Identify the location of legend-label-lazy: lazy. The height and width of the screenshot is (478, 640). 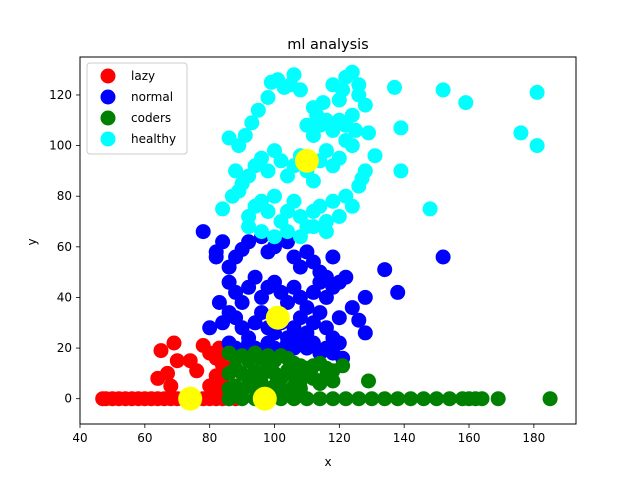
(143, 76).